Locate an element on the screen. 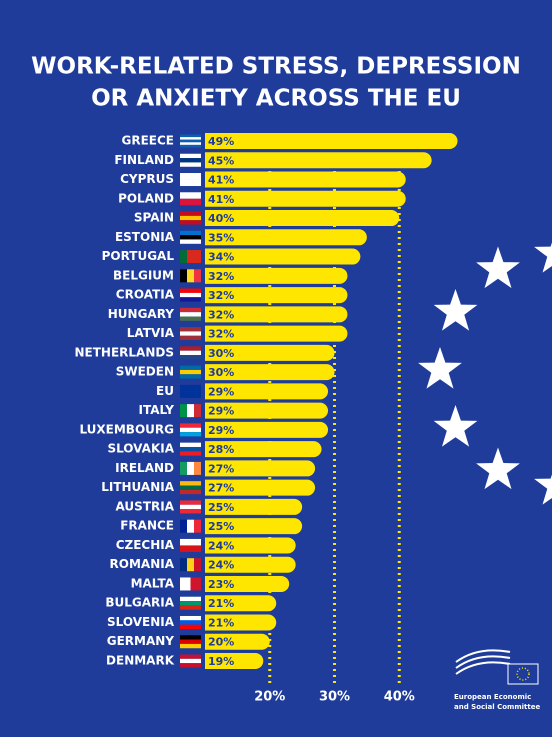 This screenshot has width=552, height=737. category-label: SPAIN is located at coordinates (154, 218).